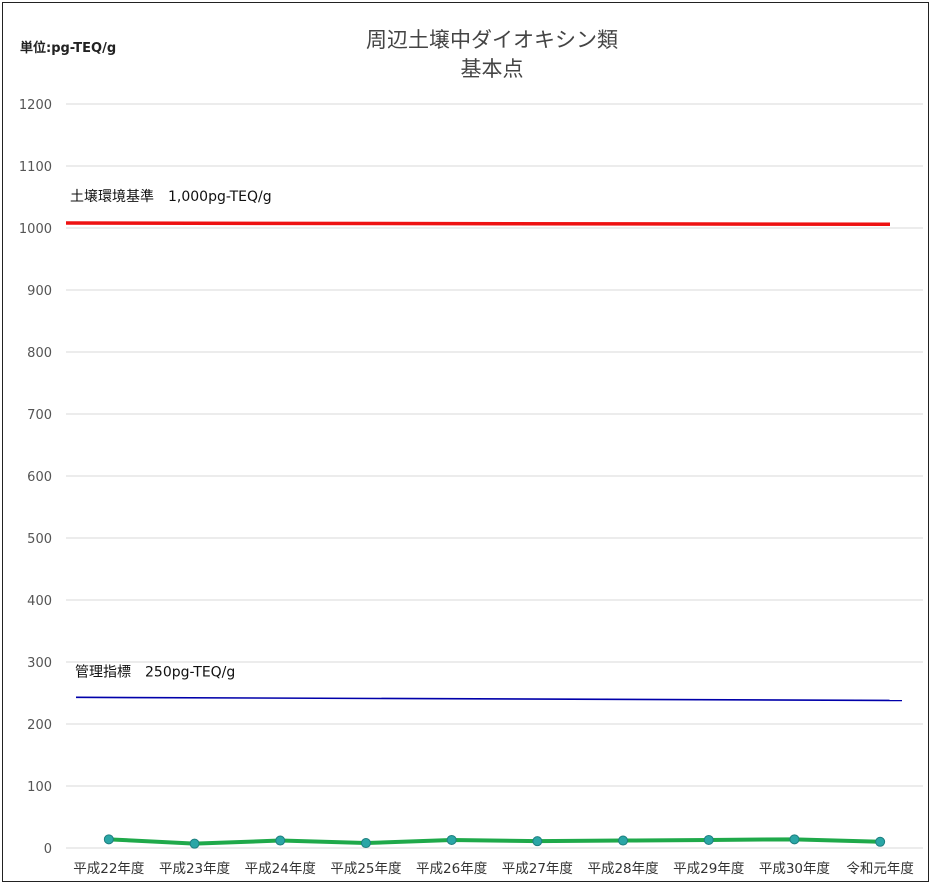 The height and width of the screenshot is (886, 933). I want to click on x-tick-label: 平成26年度, so click(451, 869).